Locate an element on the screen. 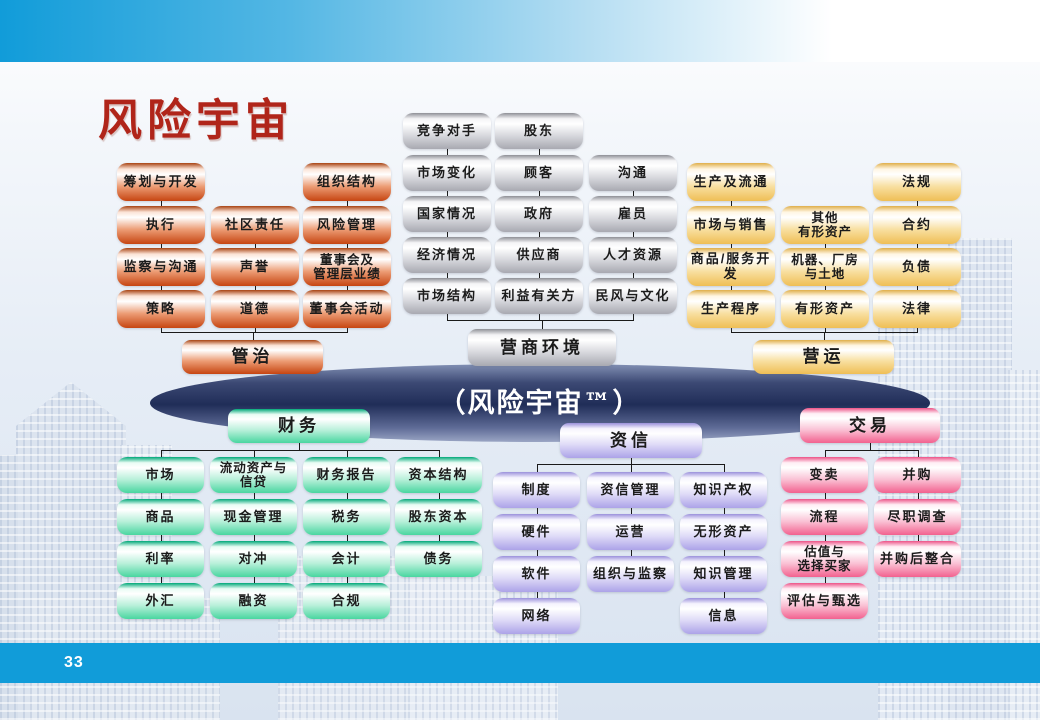 Image resolution: width=1040 pixels, height=720 pixels. risk-box: 对冲 is located at coordinates (253, 559).